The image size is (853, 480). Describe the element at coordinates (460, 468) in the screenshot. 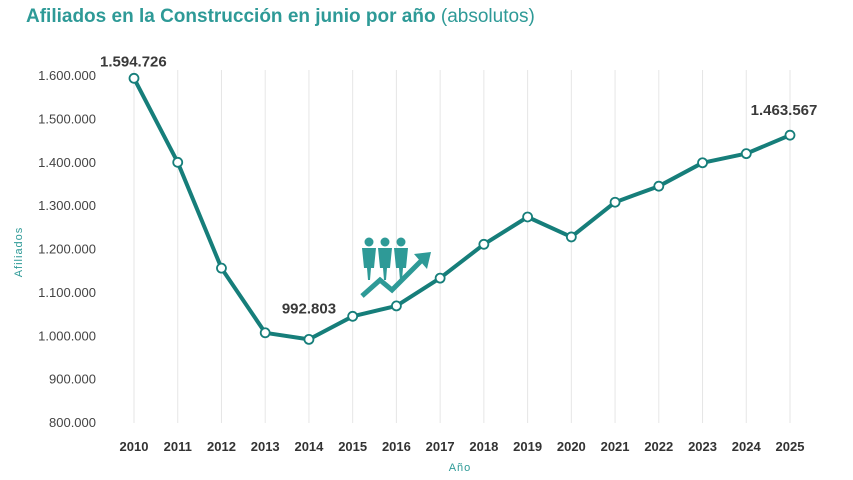

I see `x-axis-label: Año` at that location.